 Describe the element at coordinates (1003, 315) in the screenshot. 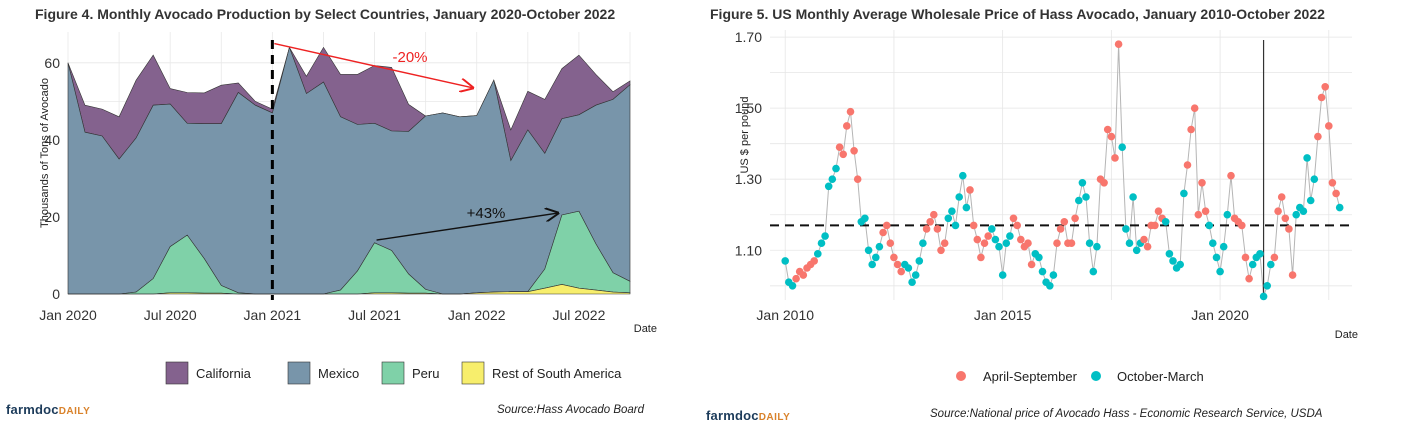

I see `x-tick-label: Jan 2015` at that location.